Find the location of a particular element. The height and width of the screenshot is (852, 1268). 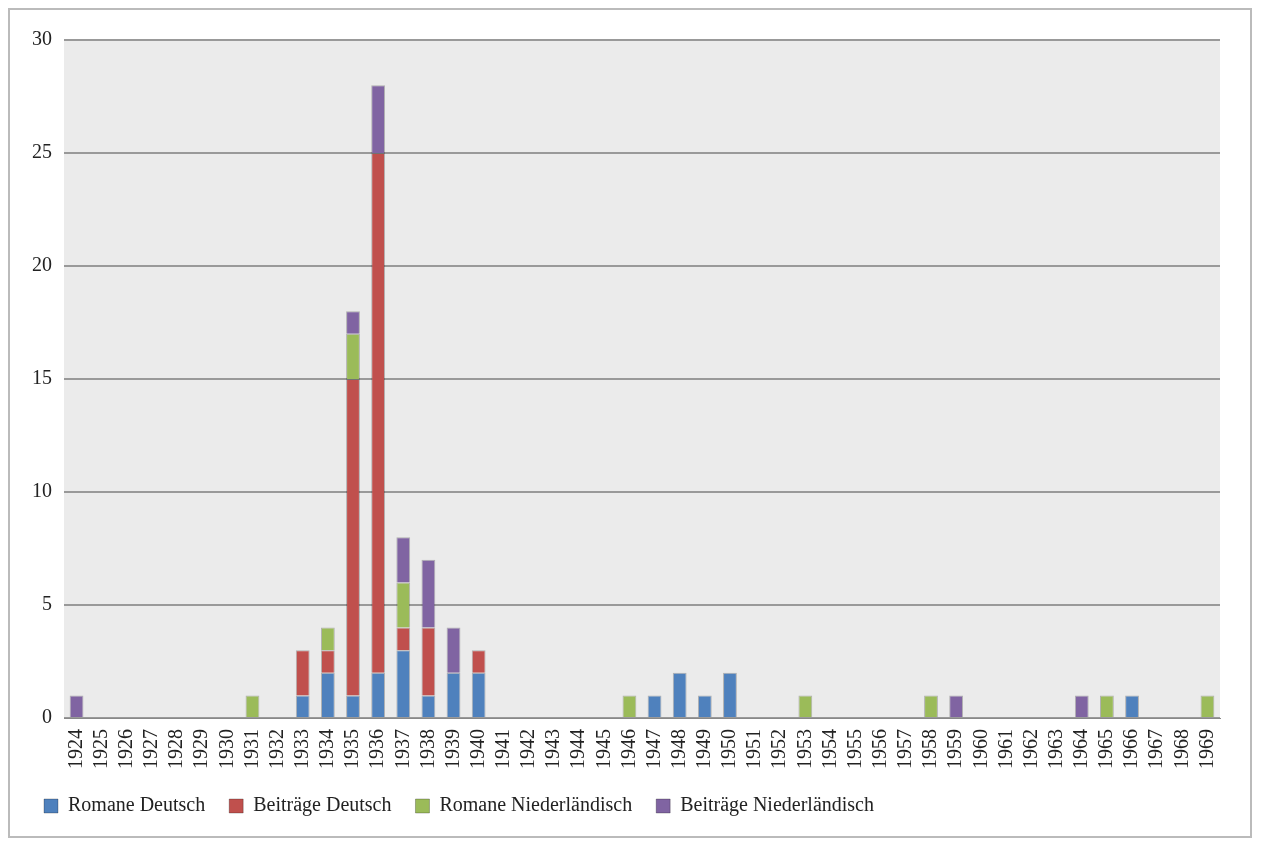

y-tick-label: 15 is located at coordinates (42, 377).